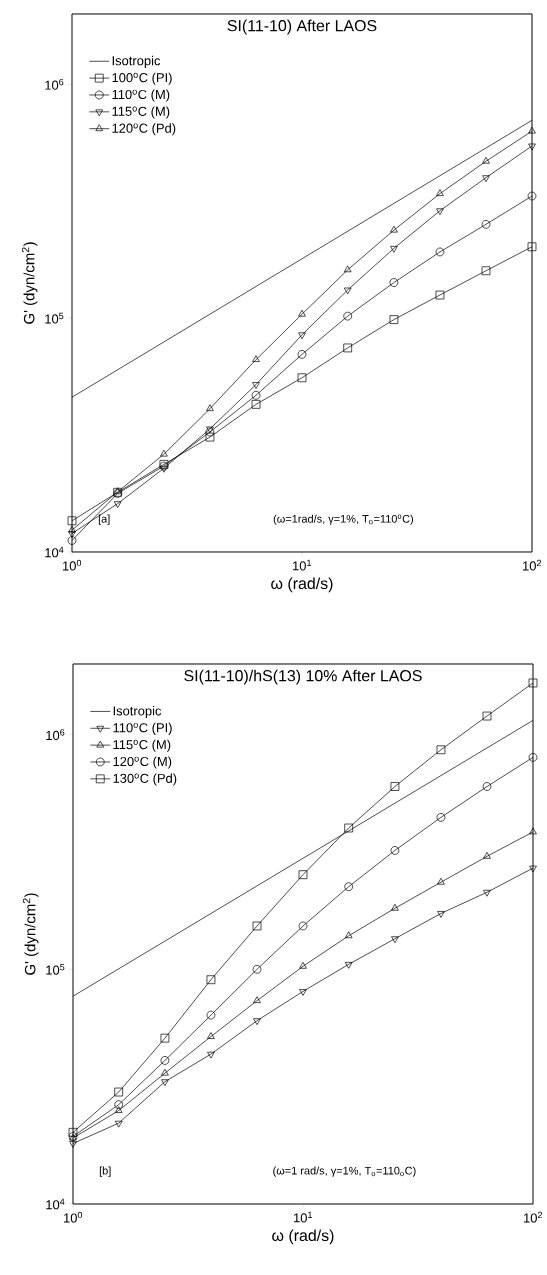  I want to click on chart-title: SI(11-10) After LAOS, so click(302, 27).